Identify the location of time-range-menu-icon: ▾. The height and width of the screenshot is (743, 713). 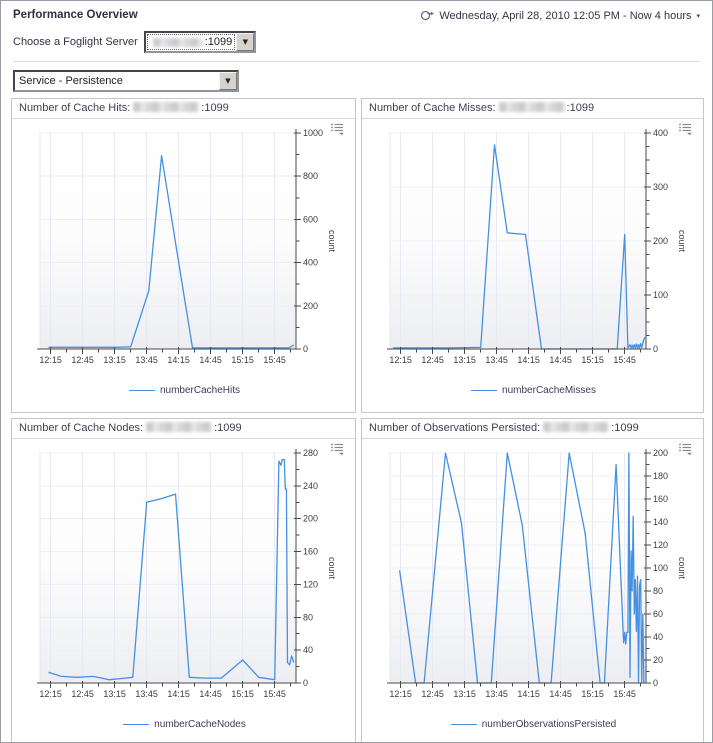
(698, 15).